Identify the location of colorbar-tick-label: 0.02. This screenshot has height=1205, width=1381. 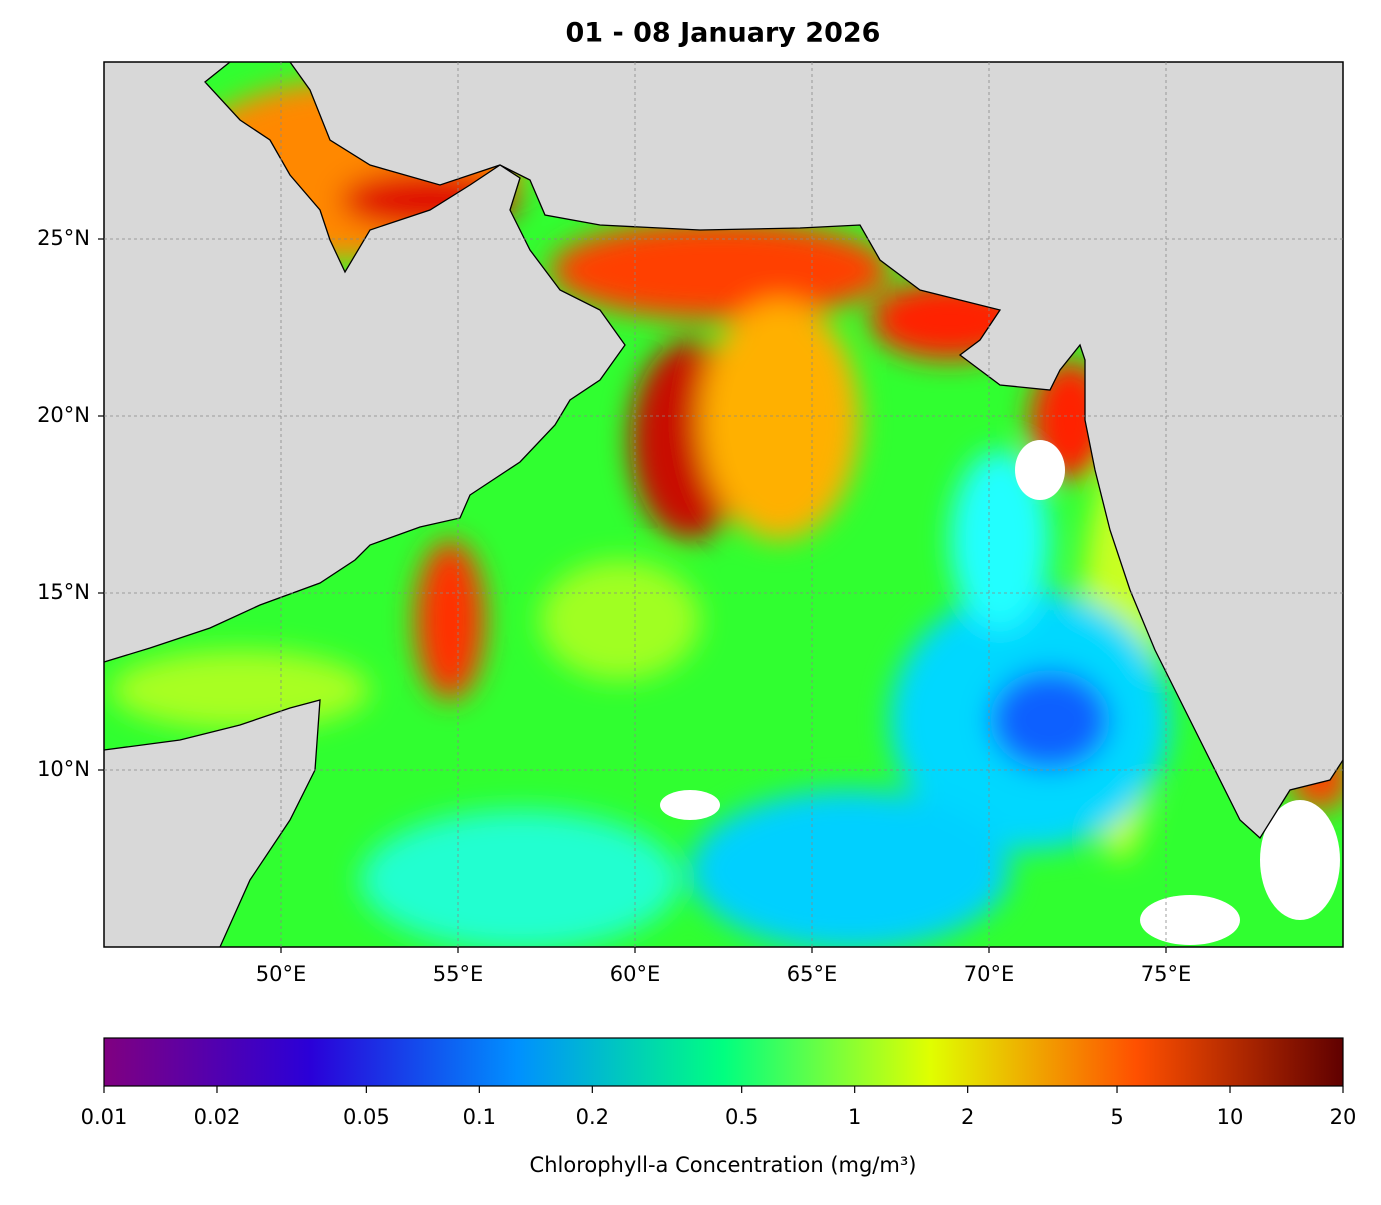
(217, 1117).